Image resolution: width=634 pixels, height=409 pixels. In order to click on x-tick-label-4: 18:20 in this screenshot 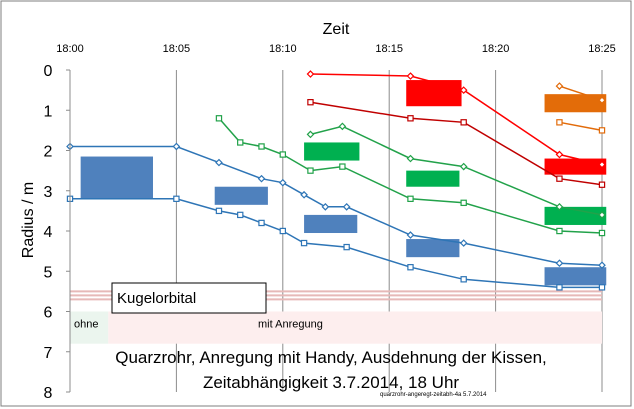, I will do `click(496, 49)`.